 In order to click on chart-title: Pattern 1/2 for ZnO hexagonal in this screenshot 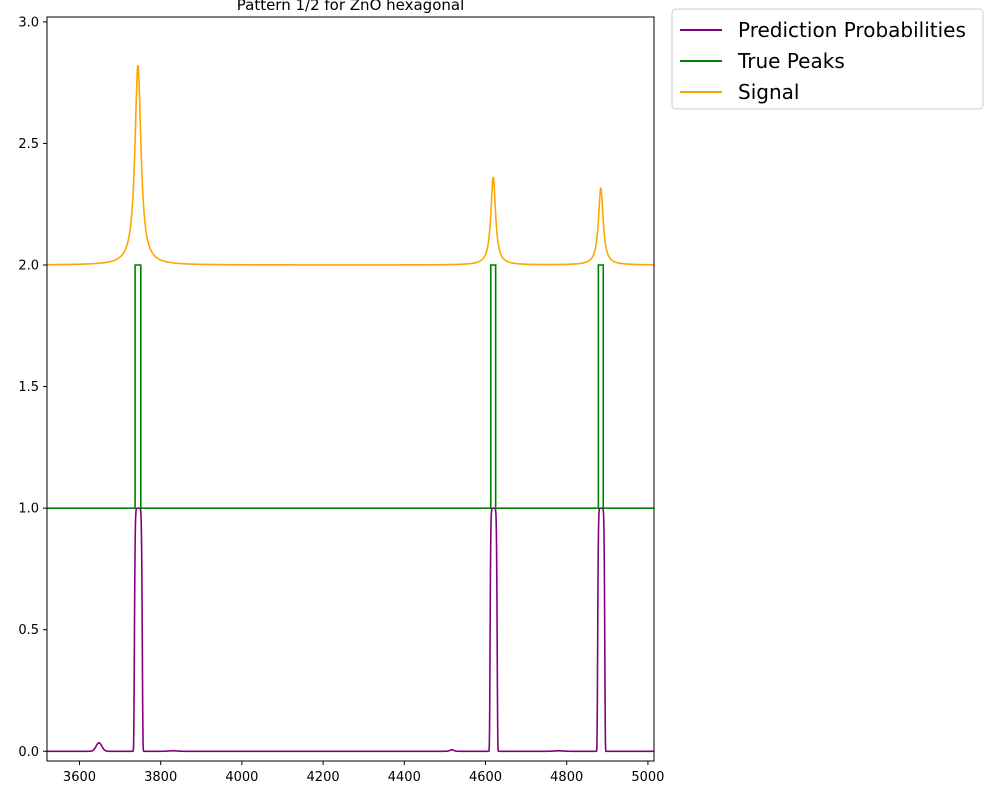, I will do `click(351, 7)`.